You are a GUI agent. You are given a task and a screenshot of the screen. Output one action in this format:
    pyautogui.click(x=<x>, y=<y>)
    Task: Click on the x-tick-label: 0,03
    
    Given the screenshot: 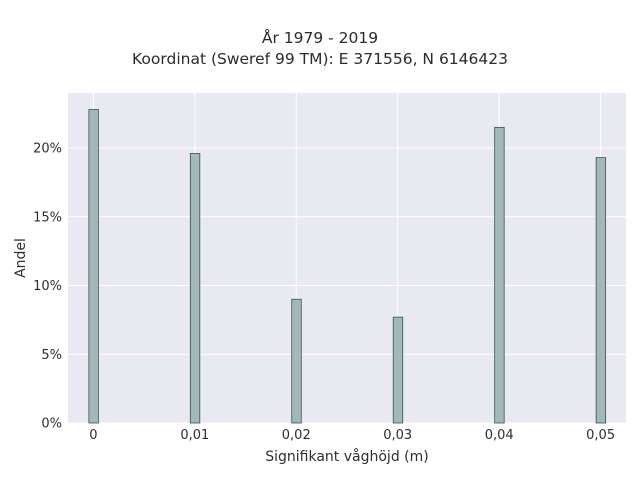 What is the action you would take?
    pyautogui.click(x=397, y=435)
    